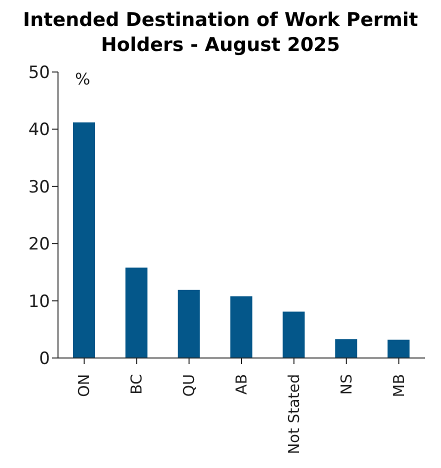 This screenshot has width=441, height=468. What do you see at coordinates (82, 78) in the screenshot?
I see `y-axis-title: %` at bounding box center [82, 78].